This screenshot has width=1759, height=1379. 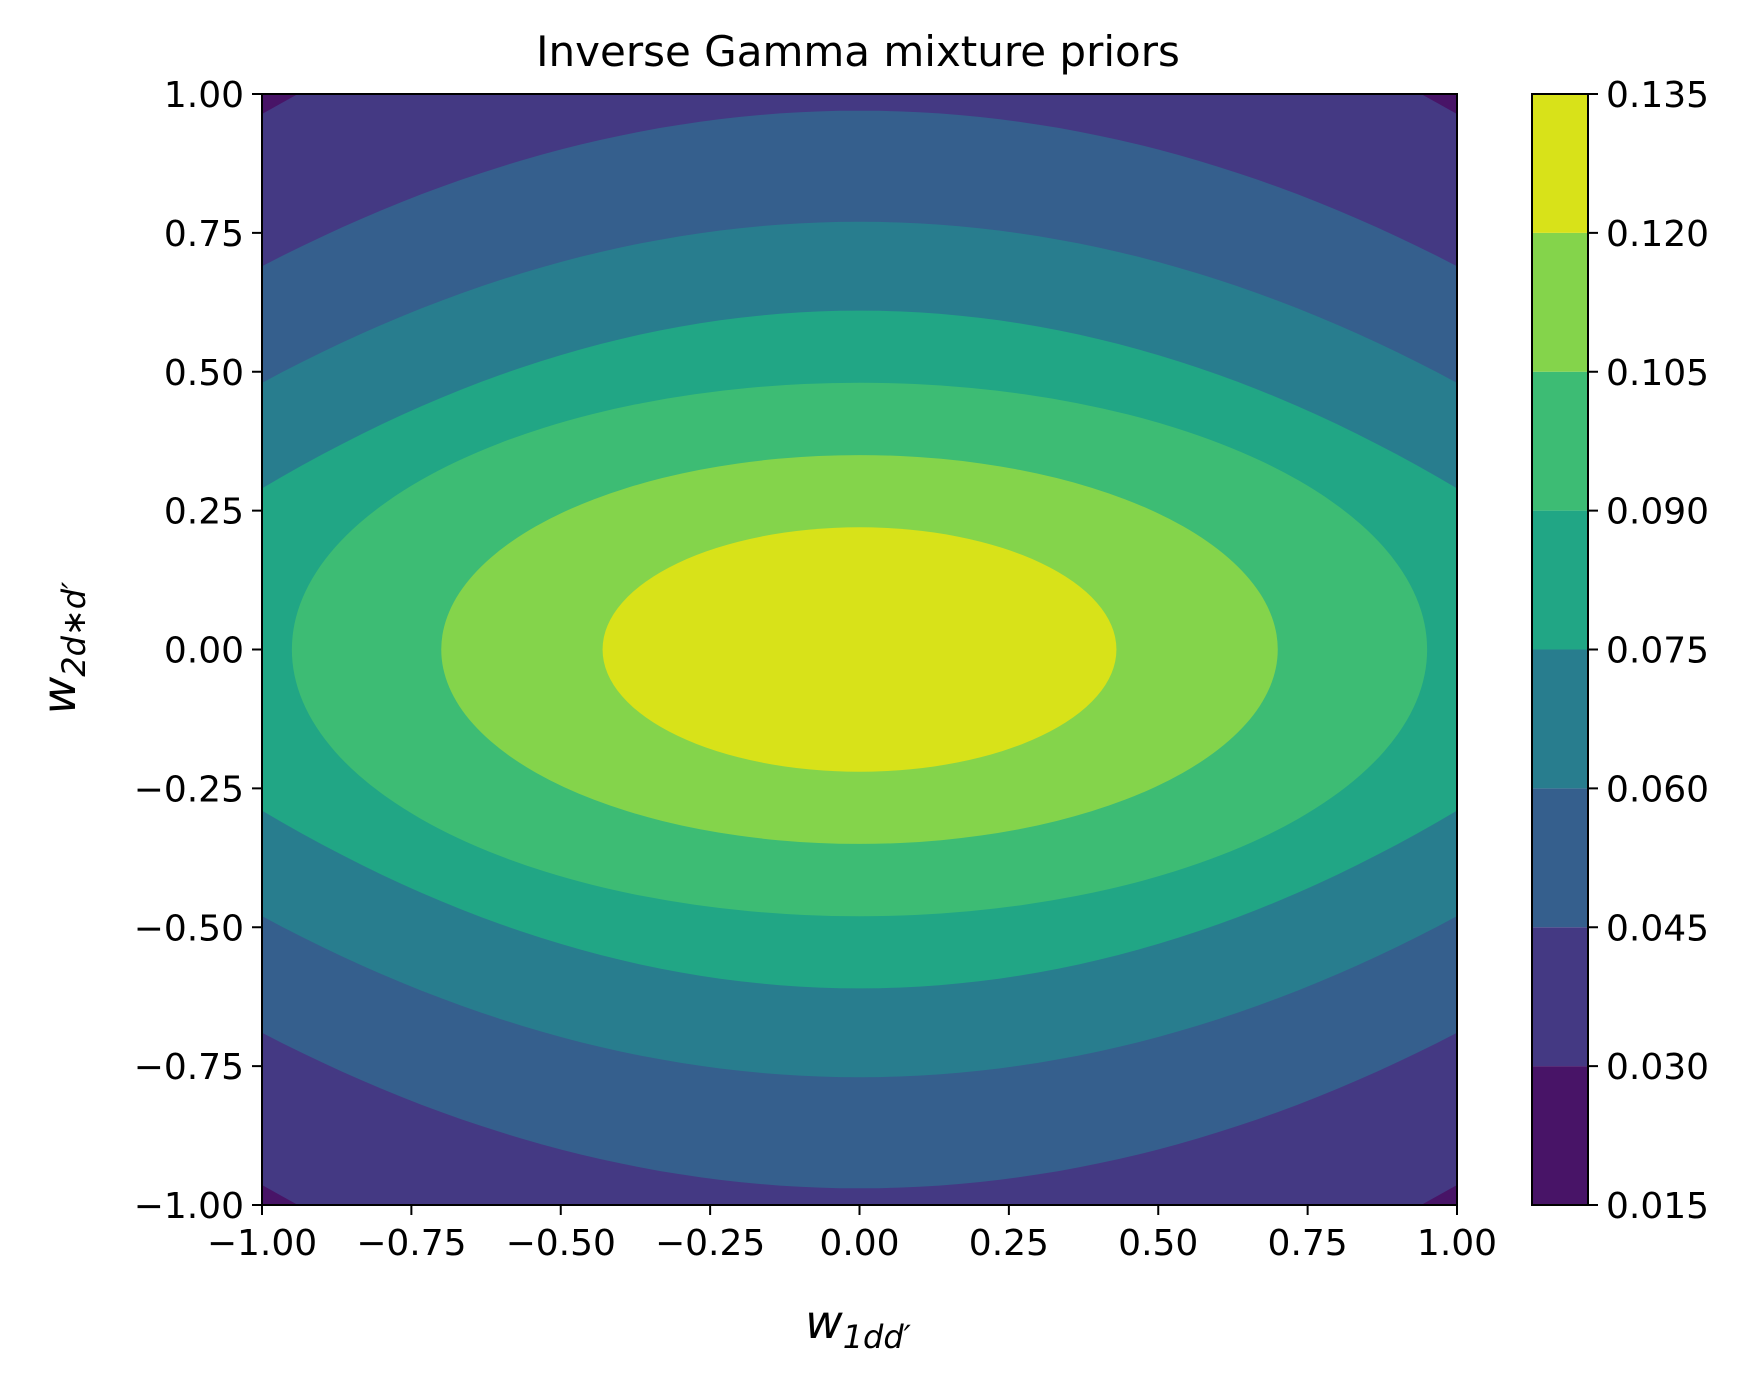 I want to click on colorbar-tick-label: 0.045, so click(x=1657, y=928).